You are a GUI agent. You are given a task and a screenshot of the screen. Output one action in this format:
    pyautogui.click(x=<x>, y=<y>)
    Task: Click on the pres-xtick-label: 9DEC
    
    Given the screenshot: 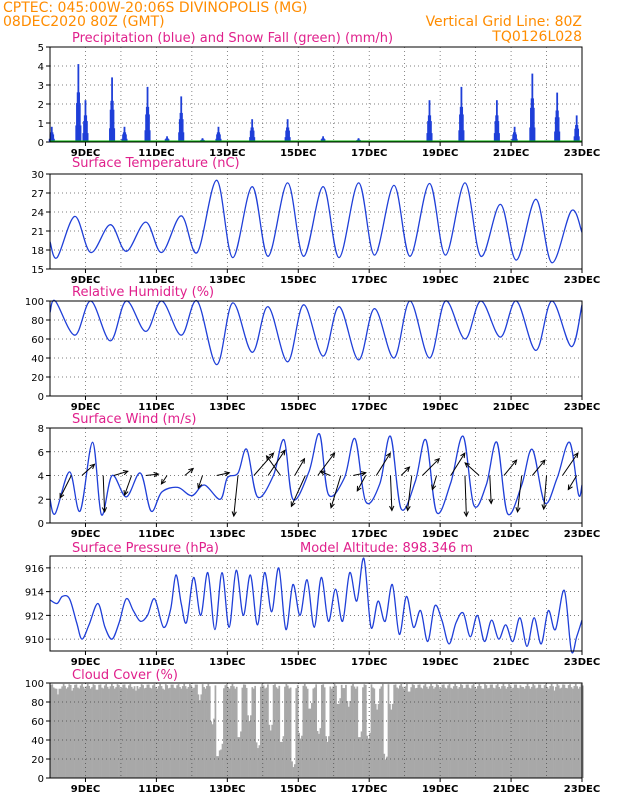 What is the action you would take?
    pyautogui.click(x=85, y=662)
    